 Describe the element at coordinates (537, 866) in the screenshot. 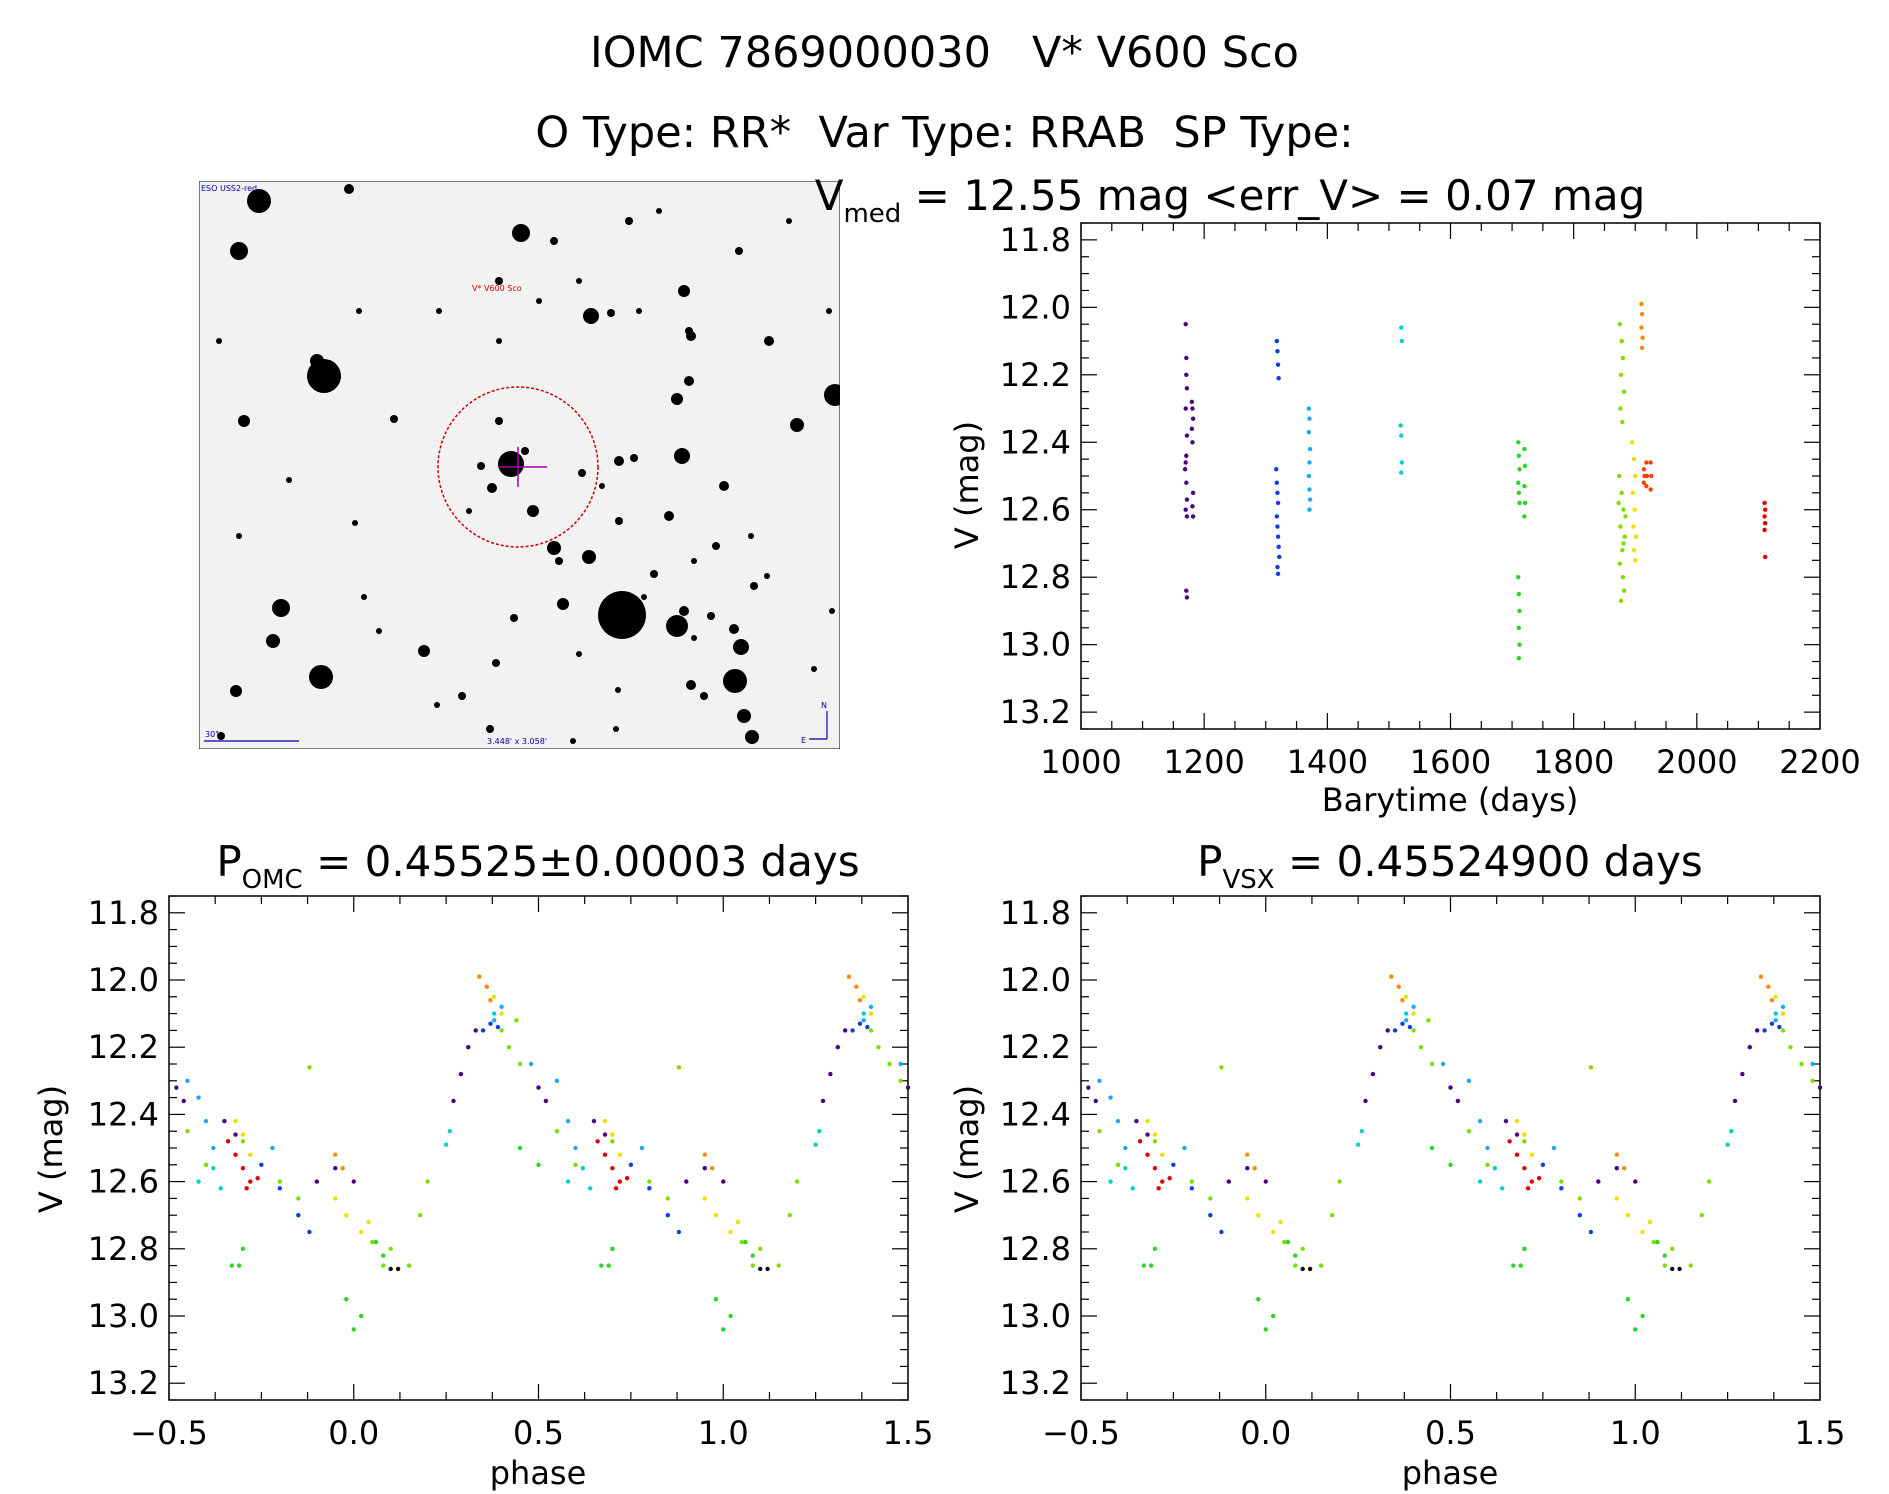

I see `phase-omc-title: POMC = 0.45525±0.00003 days` at that location.